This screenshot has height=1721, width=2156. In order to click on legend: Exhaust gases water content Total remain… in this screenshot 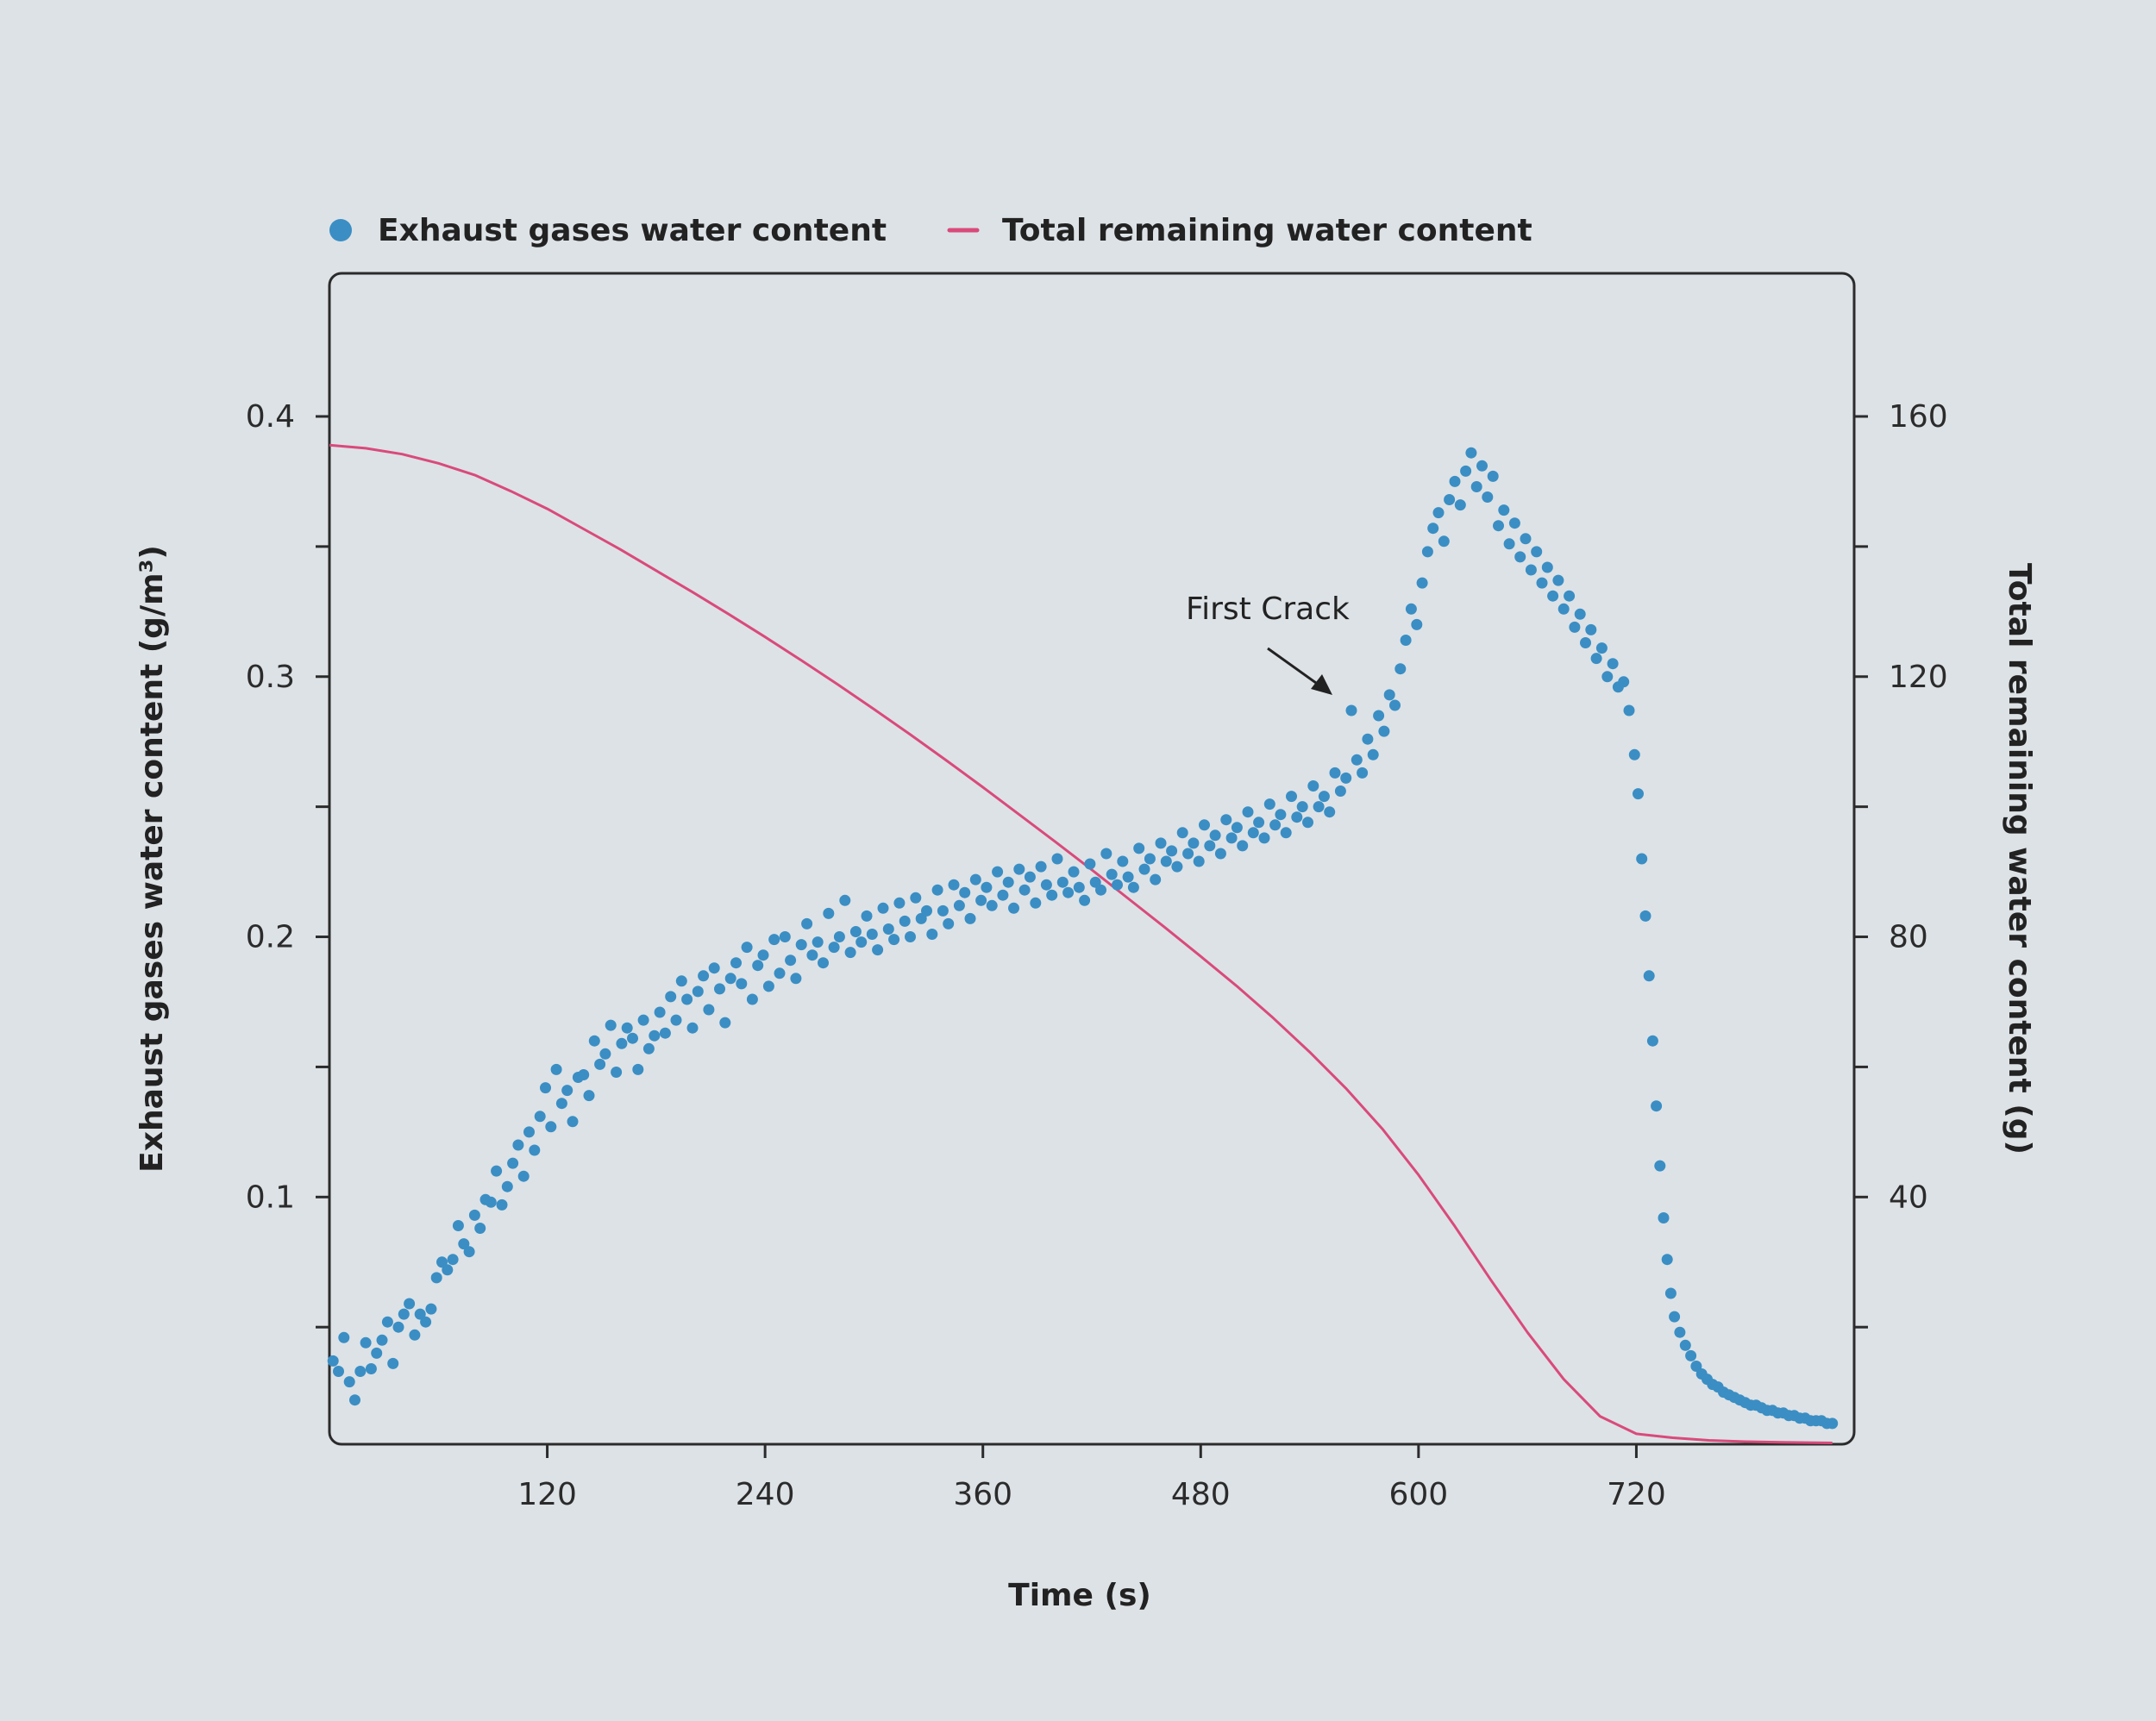, I will do `click(930, 230)`.